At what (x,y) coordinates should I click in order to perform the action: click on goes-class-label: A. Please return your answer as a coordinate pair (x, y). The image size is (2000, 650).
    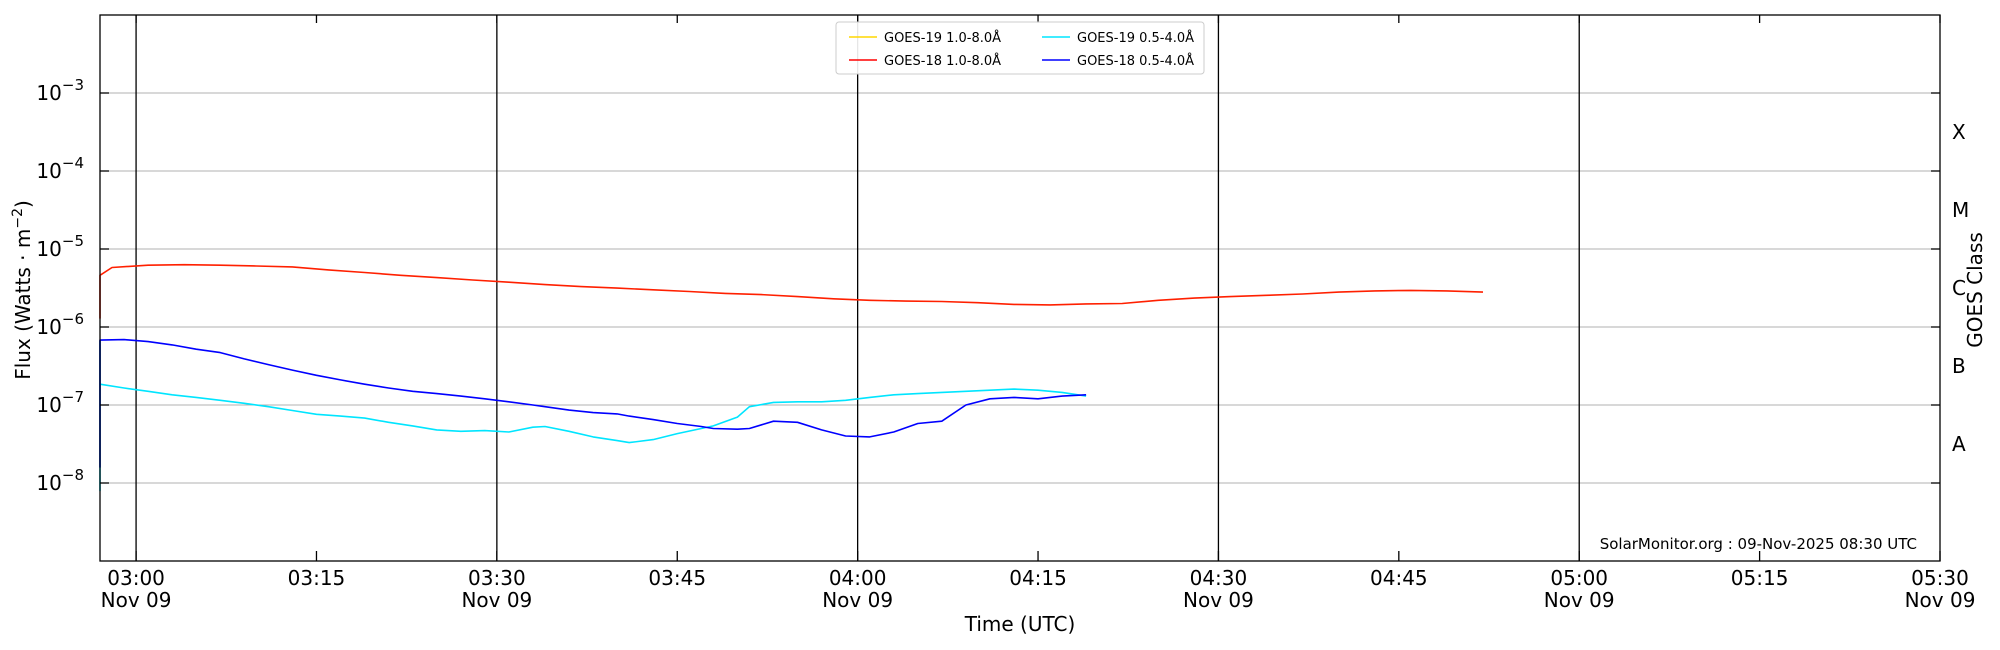
    Looking at the image, I should click on (1959, 444).